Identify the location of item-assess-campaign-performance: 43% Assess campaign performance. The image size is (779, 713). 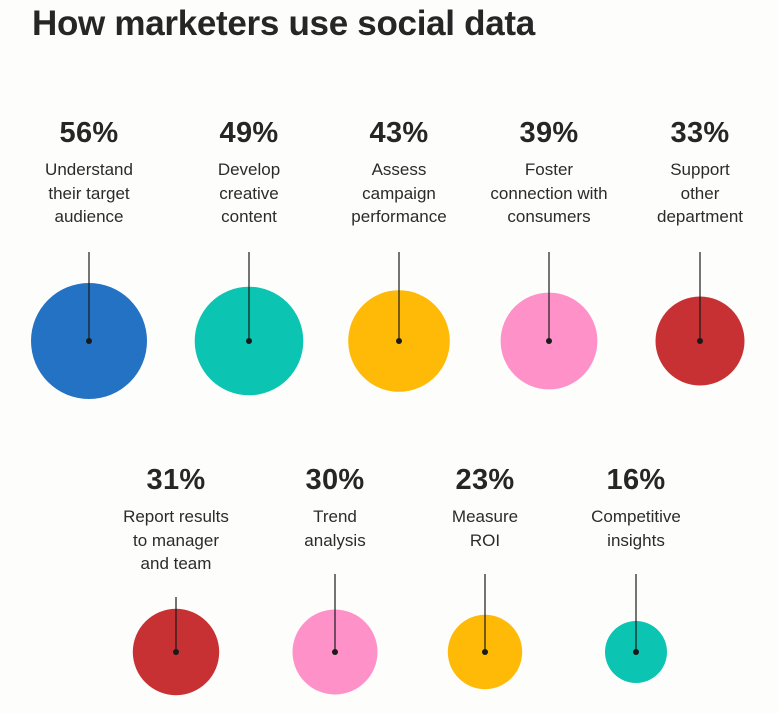
(399, 172).